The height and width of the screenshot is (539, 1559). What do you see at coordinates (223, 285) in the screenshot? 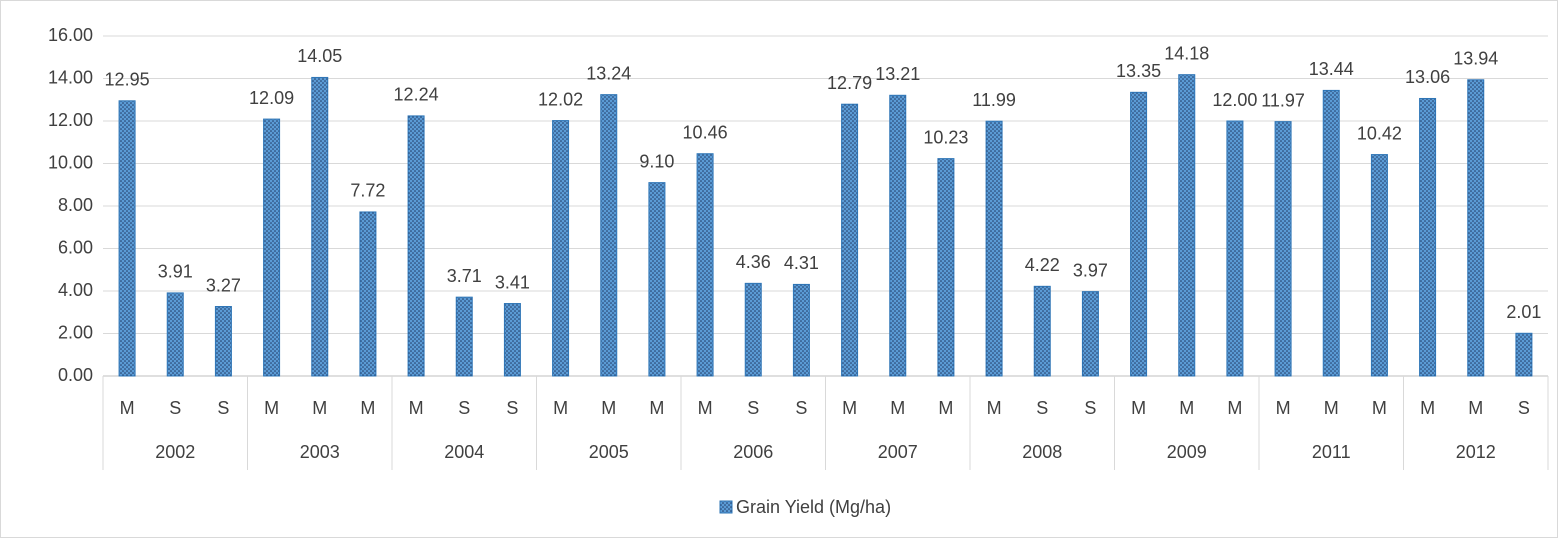
I see `data-label: 3.27` at bounding box center [223, 285].